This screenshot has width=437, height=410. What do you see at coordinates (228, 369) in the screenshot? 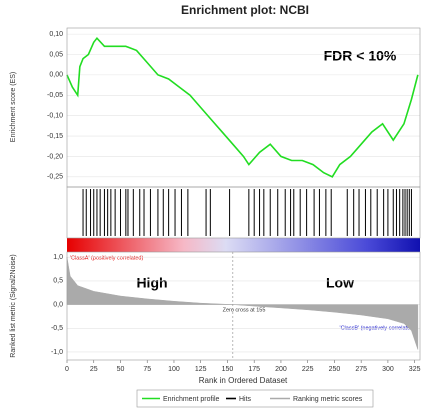
I see `x-tick-label: 150` at bounding box center [228, 369].